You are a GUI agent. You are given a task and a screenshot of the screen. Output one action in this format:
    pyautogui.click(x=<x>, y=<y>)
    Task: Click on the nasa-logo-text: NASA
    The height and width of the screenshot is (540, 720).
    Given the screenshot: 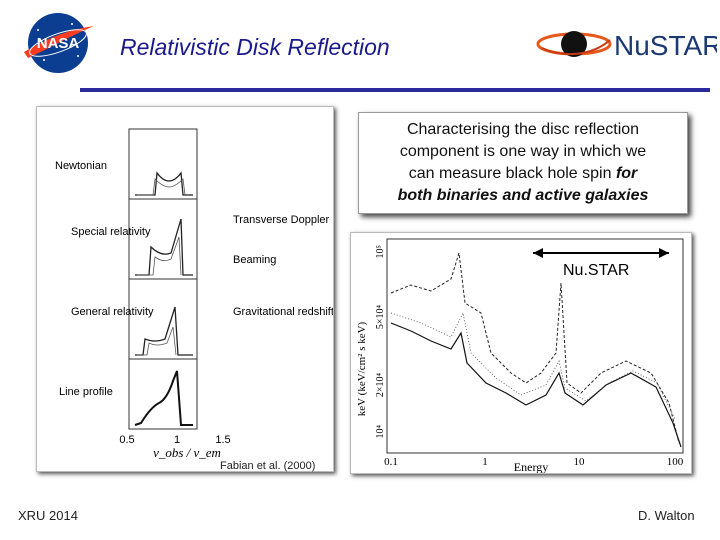 What is the action you would take?
    pyautogui.click(x=58, y=43)
    